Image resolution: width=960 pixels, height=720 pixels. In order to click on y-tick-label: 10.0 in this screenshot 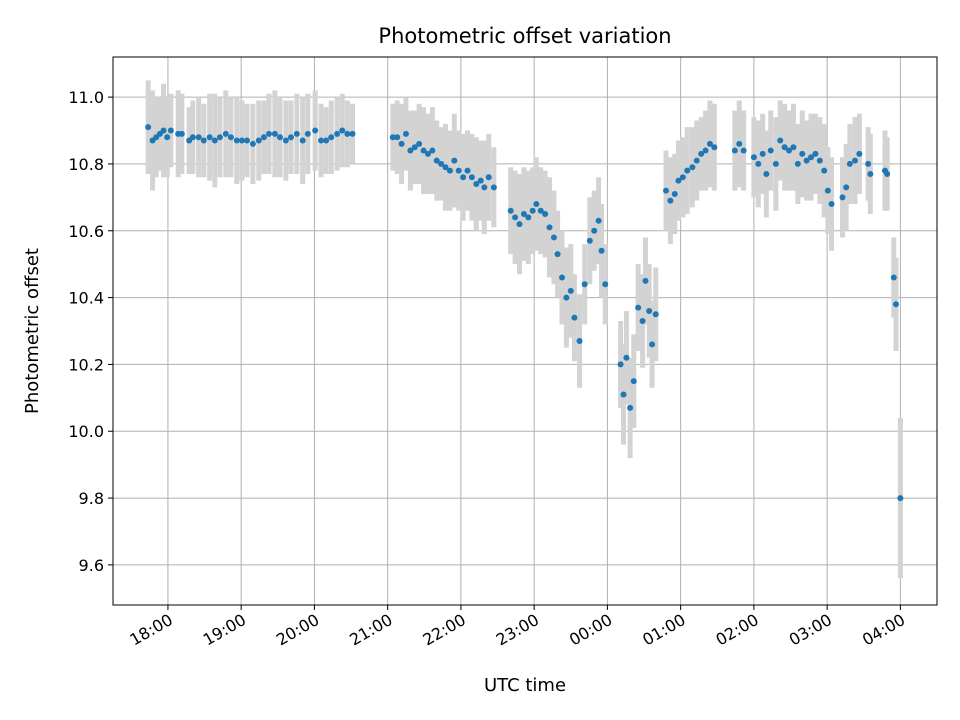, I will do `click(86, 431)`.